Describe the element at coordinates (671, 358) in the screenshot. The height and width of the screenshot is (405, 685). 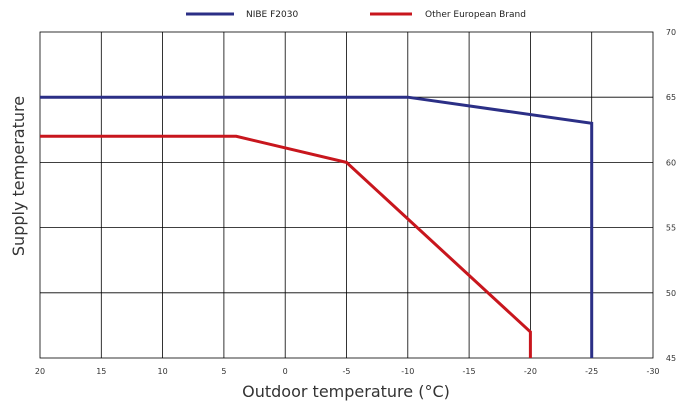
I see `y-tick-label: 45` at that location.